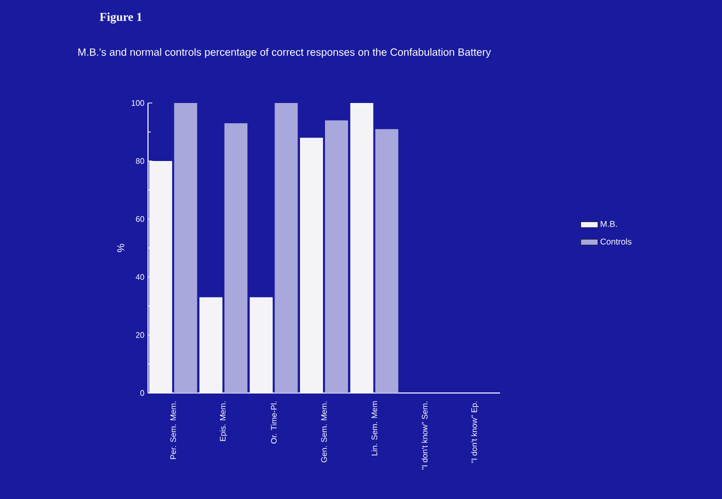 The image size is (722, 499). I want to click on y-axis-title: %, so click(120, 248).